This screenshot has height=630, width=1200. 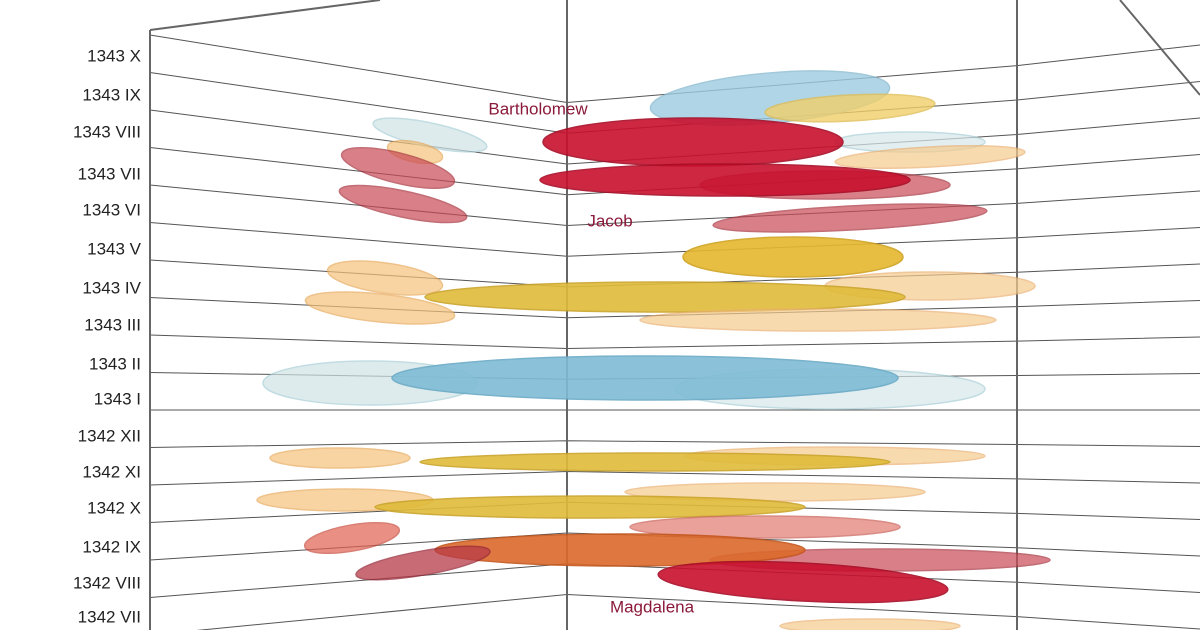 What do you see at coordinates (109, 435) in the screenshot?
I see `row-label: 1342 XII` at bounding box center [109, 435].